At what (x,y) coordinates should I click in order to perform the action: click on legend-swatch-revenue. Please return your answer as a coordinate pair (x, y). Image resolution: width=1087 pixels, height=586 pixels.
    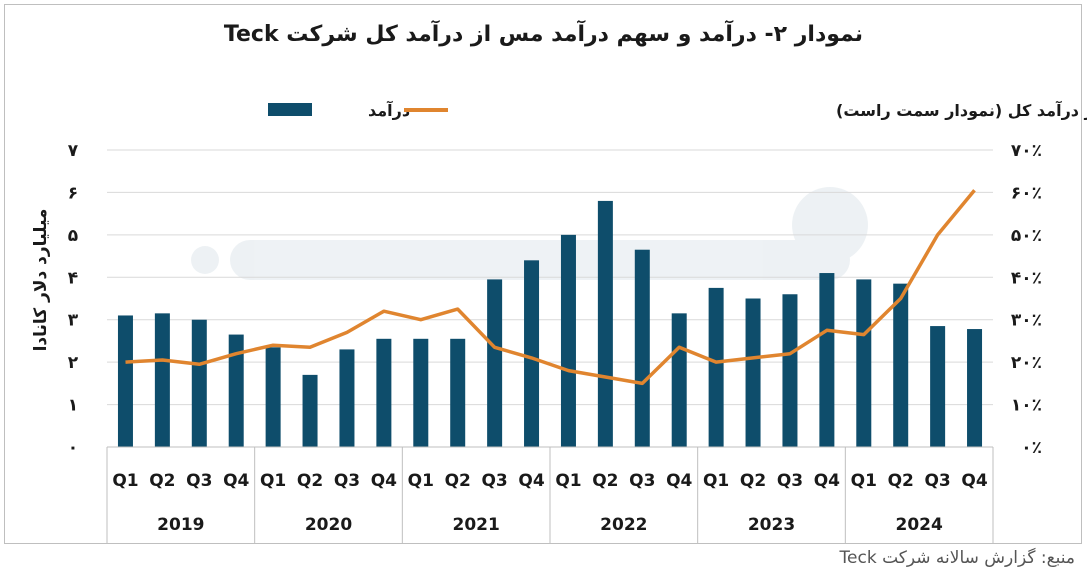
    Looking at the image, I should click on (290, 109).